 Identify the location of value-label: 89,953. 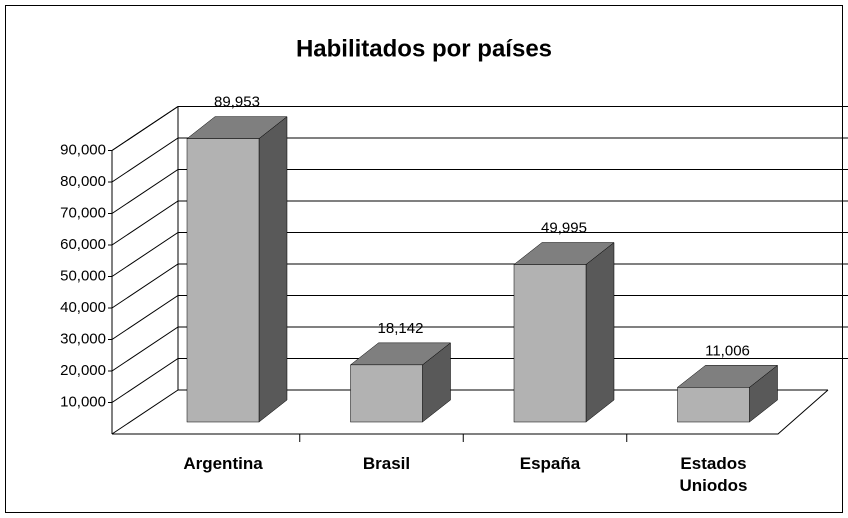
(237, 102).